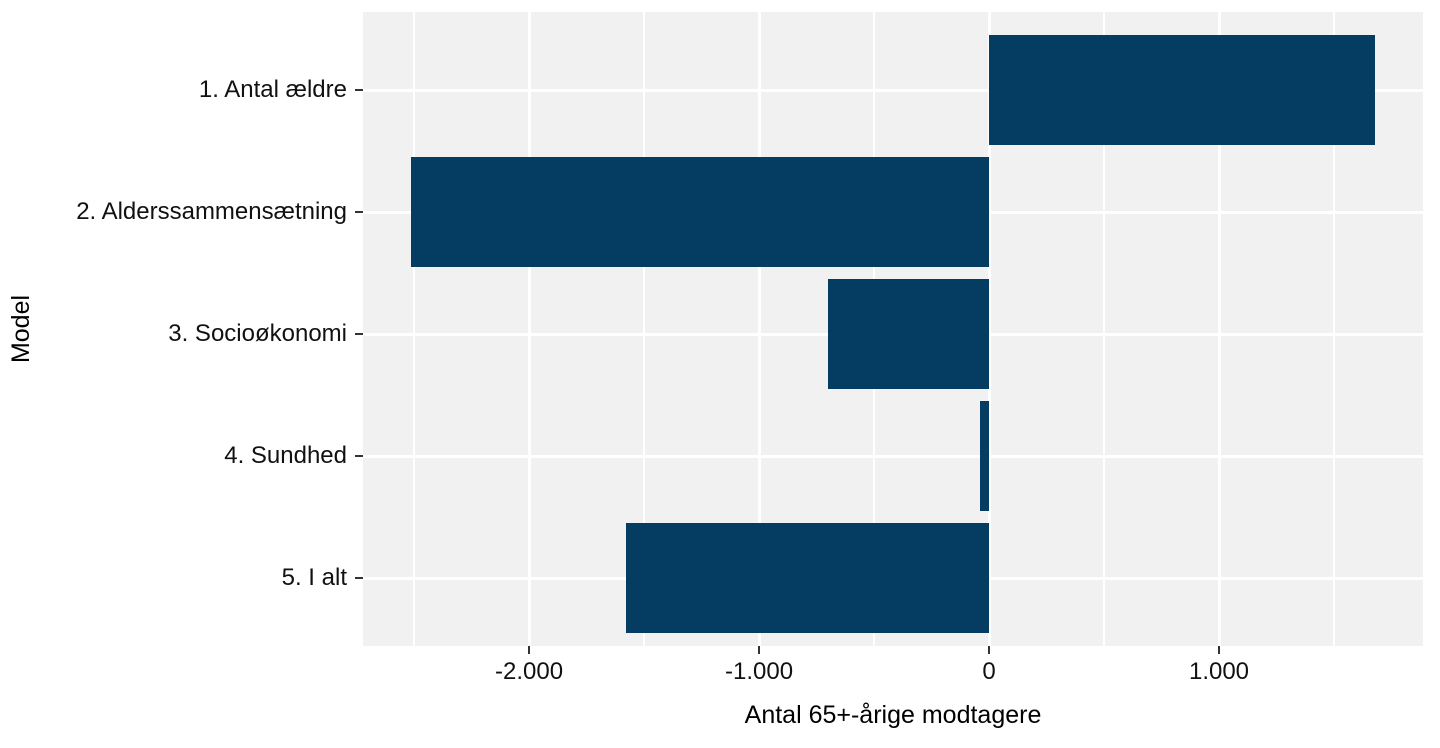  What do you see at coordinates (272, 89) in the screenshot?
I see `y-axis-label-antal-aeldre: 1. Antal ældre` at bounding box center [272, 89].